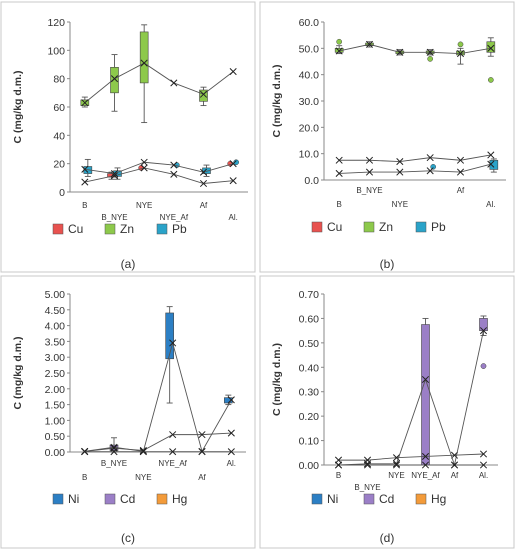 The width and height of the screenshot is (516, 550). What do you see at coordinates (169, 336) in the screenshot?
I see `box-ni` at bounding box center [169, 336].